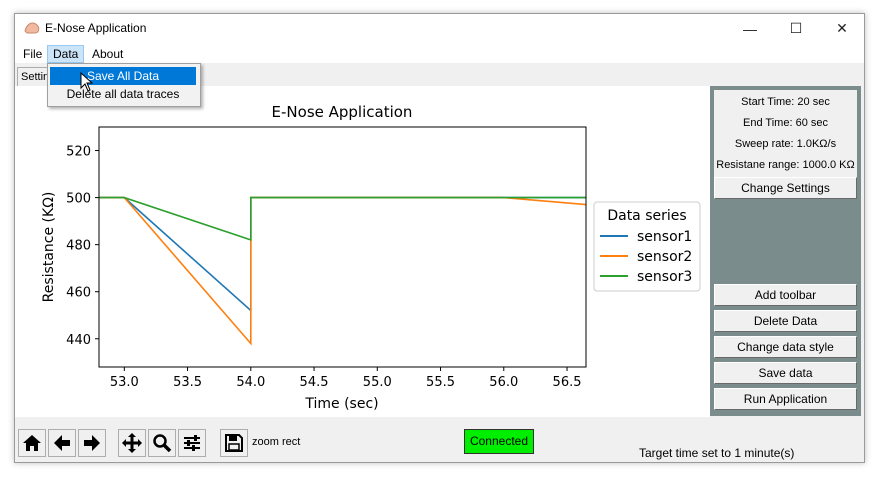 The width and height of the screenshot is (878, 481). Describe the element at coordinates (440, 382) in the screenshot. I see `x-tick-label: 55.5` at that location.